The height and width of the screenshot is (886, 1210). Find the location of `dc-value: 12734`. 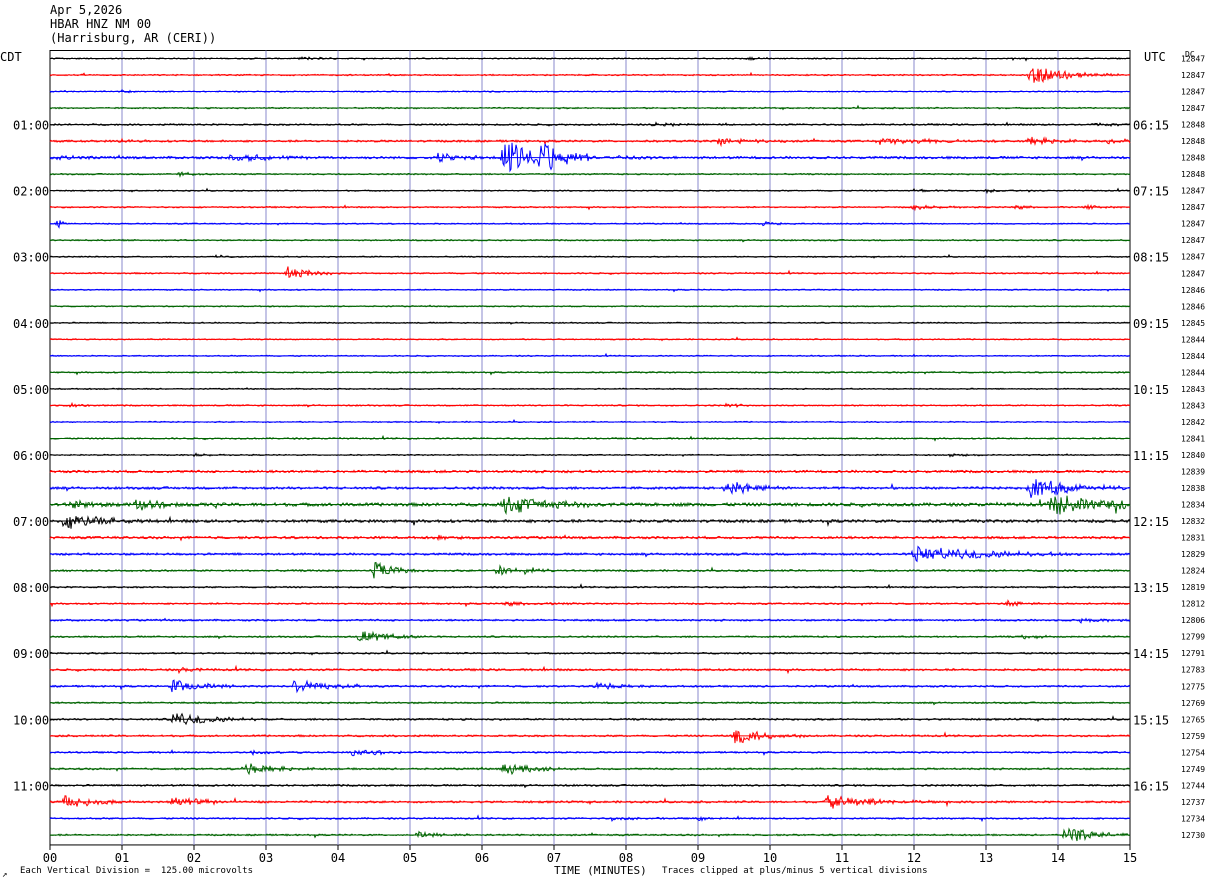

dc-value: 12734 is located at coordinates (1193, 818).